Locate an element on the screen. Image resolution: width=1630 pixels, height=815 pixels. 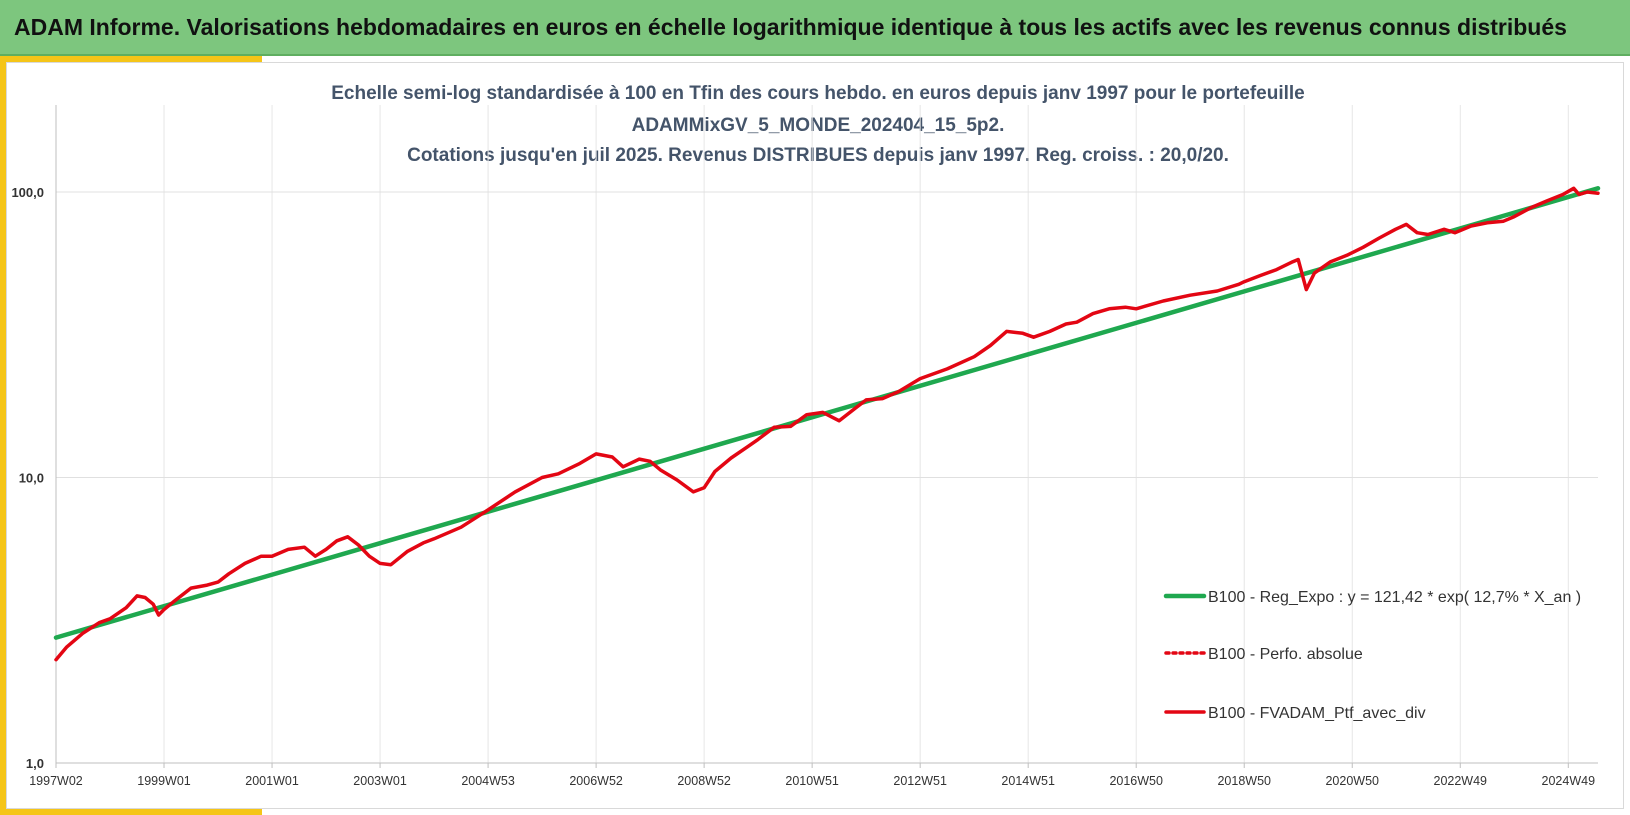
y-tick-label: 100,0 is located at coordinates (27, 192).